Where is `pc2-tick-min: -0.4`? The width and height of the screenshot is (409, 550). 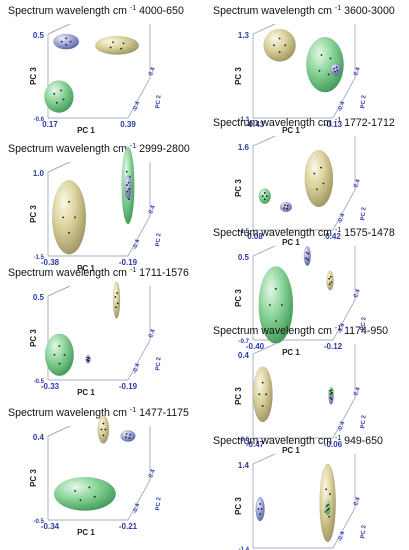 pc2-tick-min: -0.4 is located at coordinates (341, 218).